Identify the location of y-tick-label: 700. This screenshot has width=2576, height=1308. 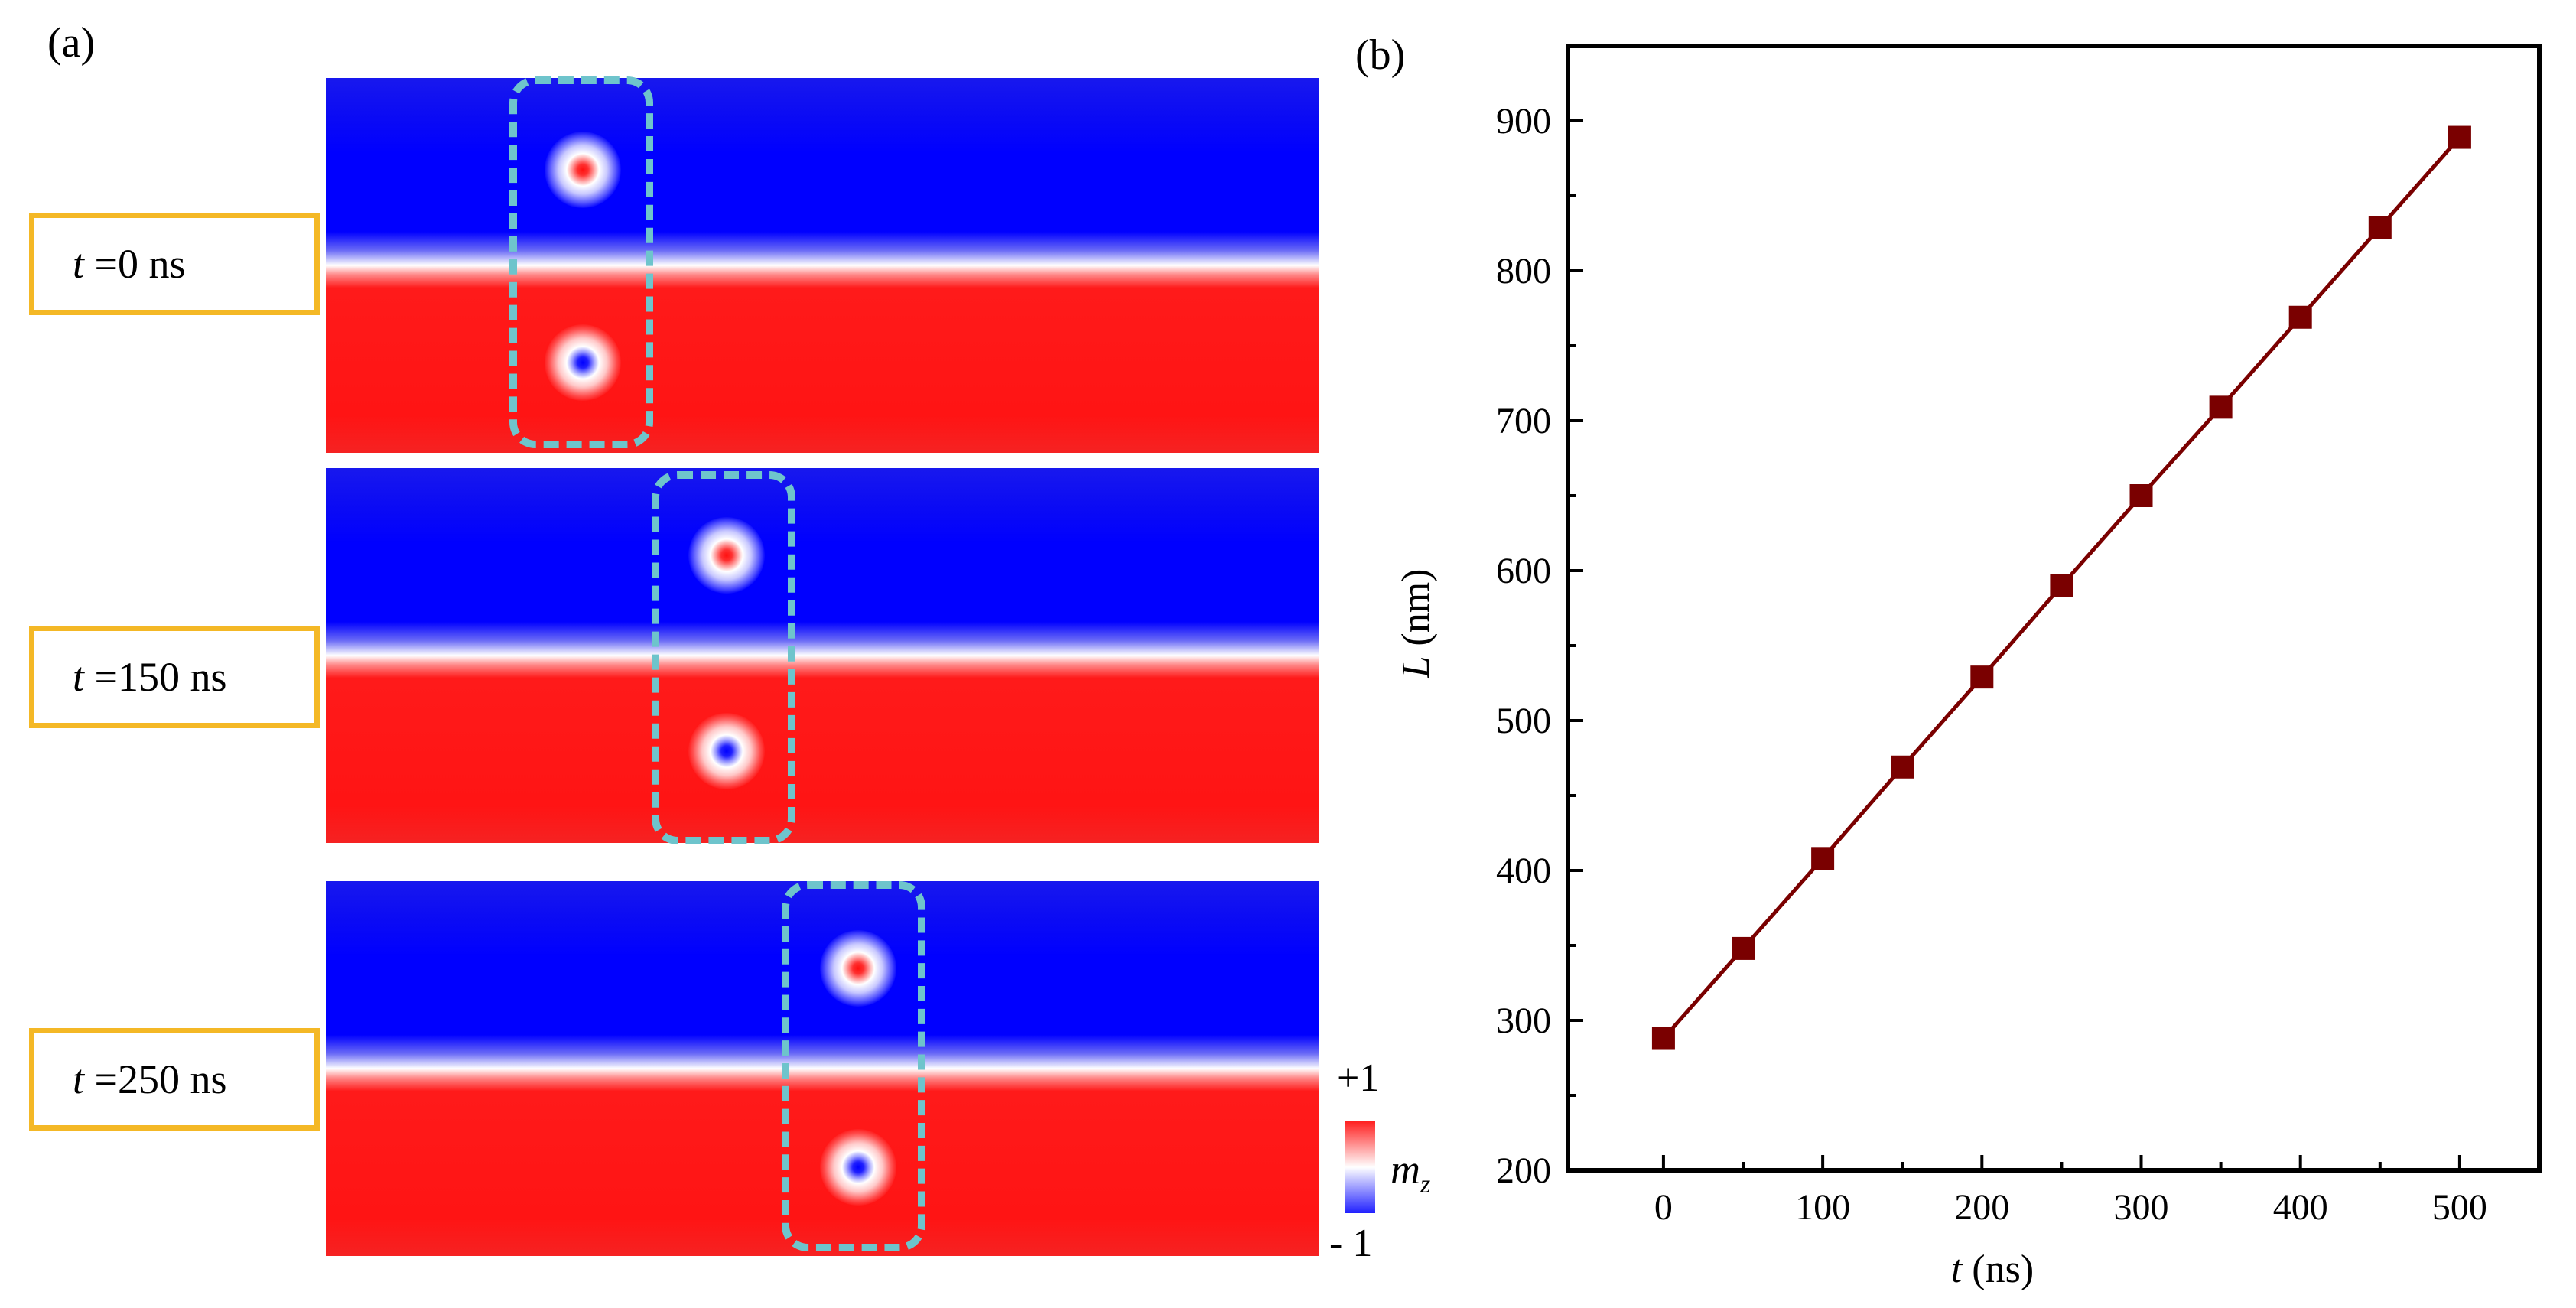
(1523, 421).